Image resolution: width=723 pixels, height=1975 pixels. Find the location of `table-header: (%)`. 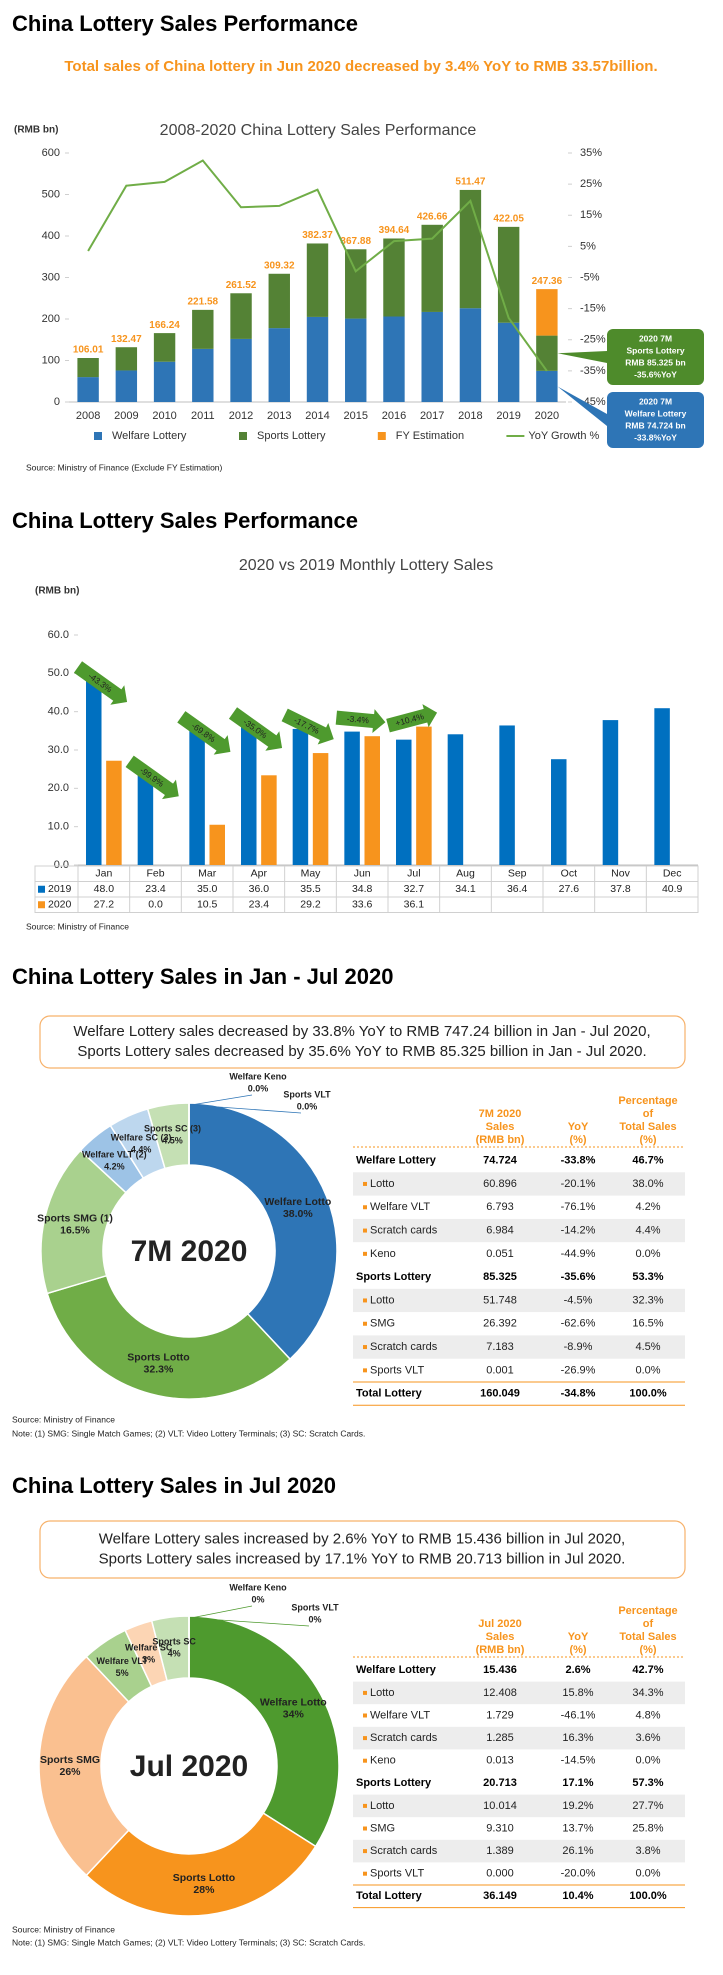

table-header: (%) is located at coordinates (577, 1140).